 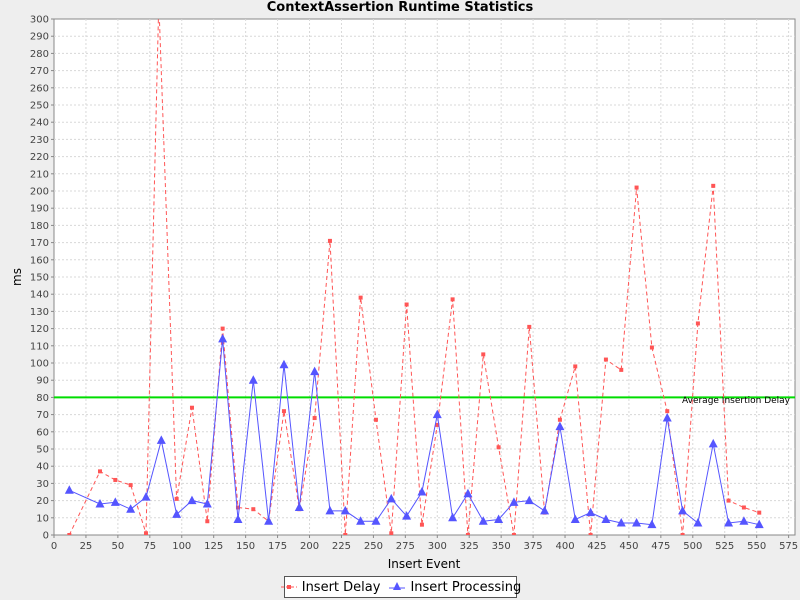 What do you see at coordinates (533, 546) in the screenshot?
I see `x-tick-label: 375` at bounding box center [533, 546].